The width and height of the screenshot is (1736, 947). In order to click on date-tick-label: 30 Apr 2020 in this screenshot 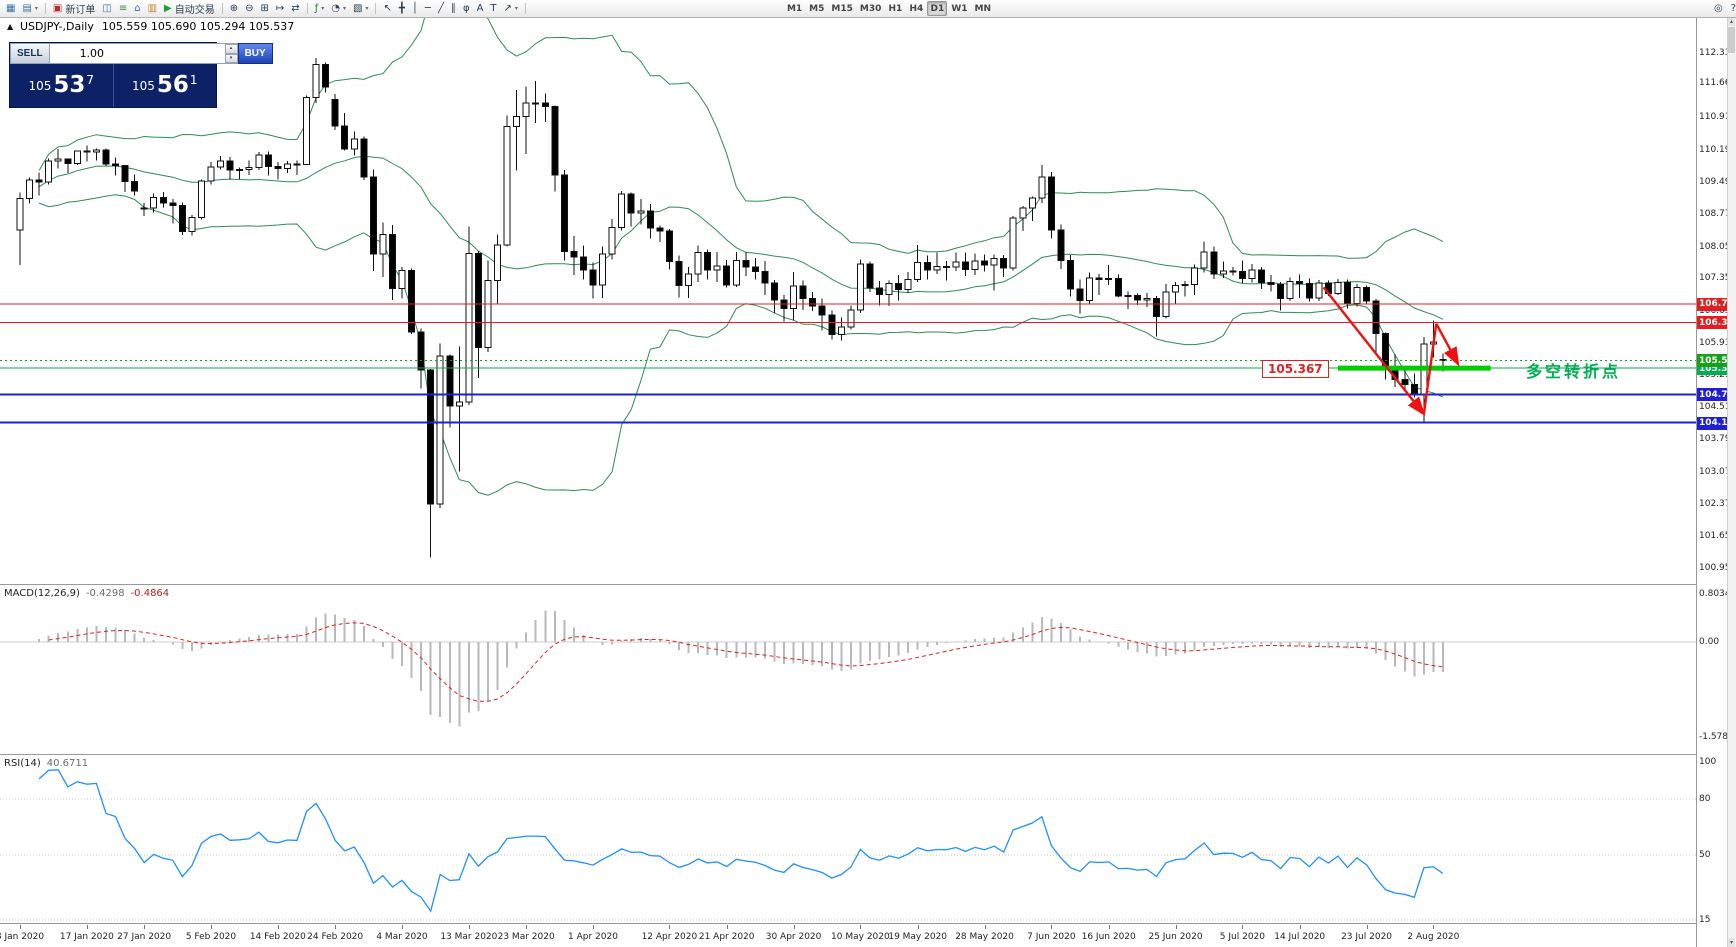, I will do `click(793, 937)`.